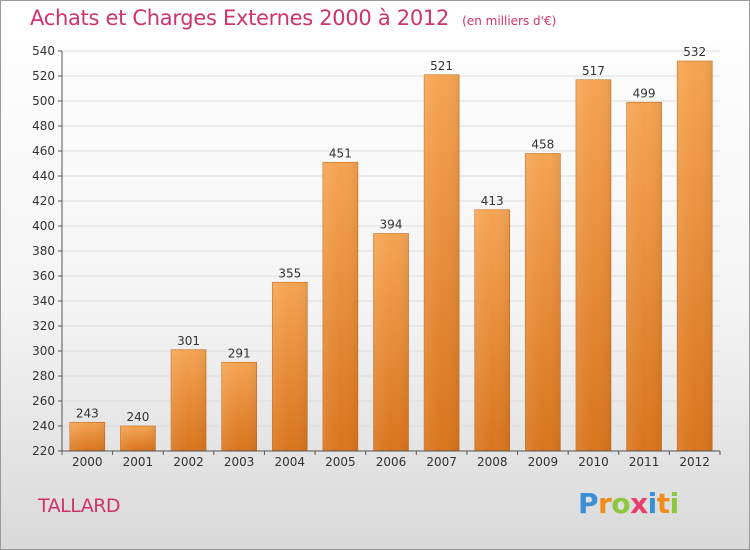 This screenshot has height=550, width=750. What do you see at coordinates (289, 273) in the screenshot?
I see `bar-value-label: 355` at bounding box center [289, 273].